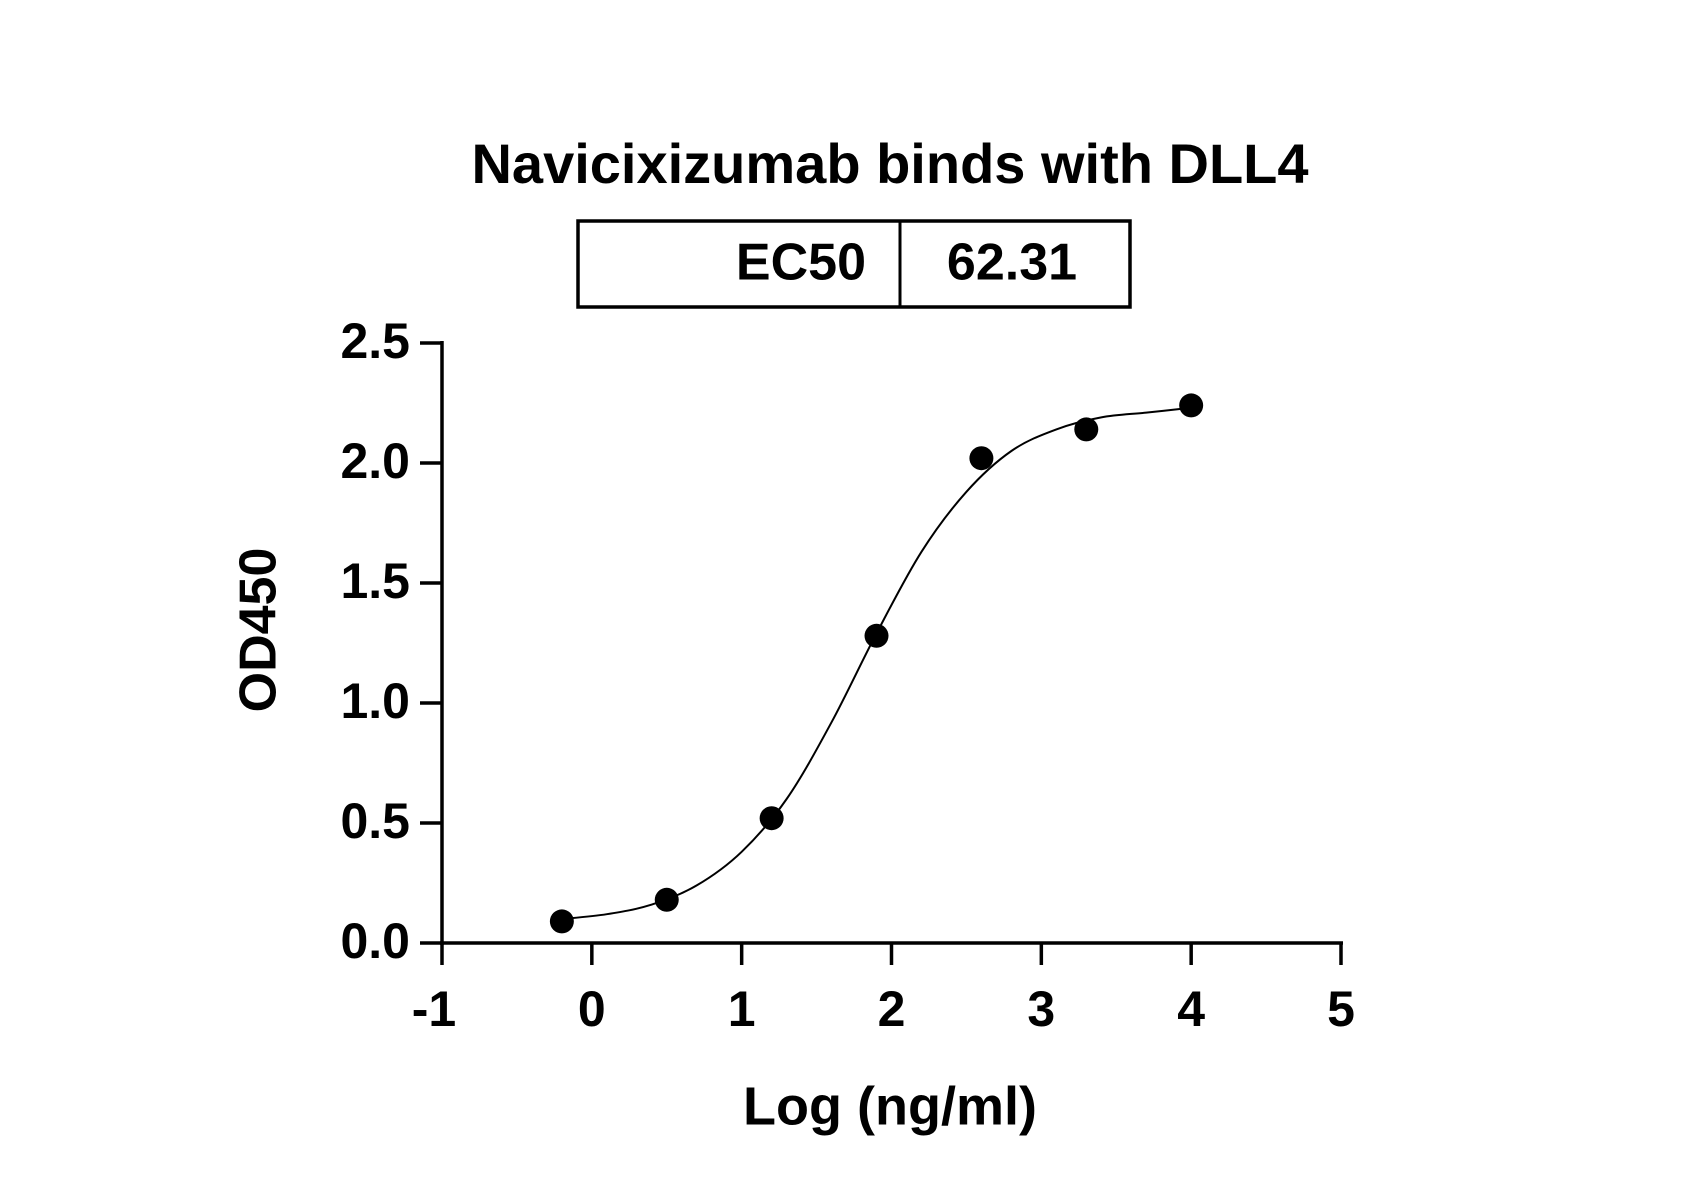  Describe the element at coordinates (742, 1009) in the screenshot. I see `x-tick-label: 1` at that location.